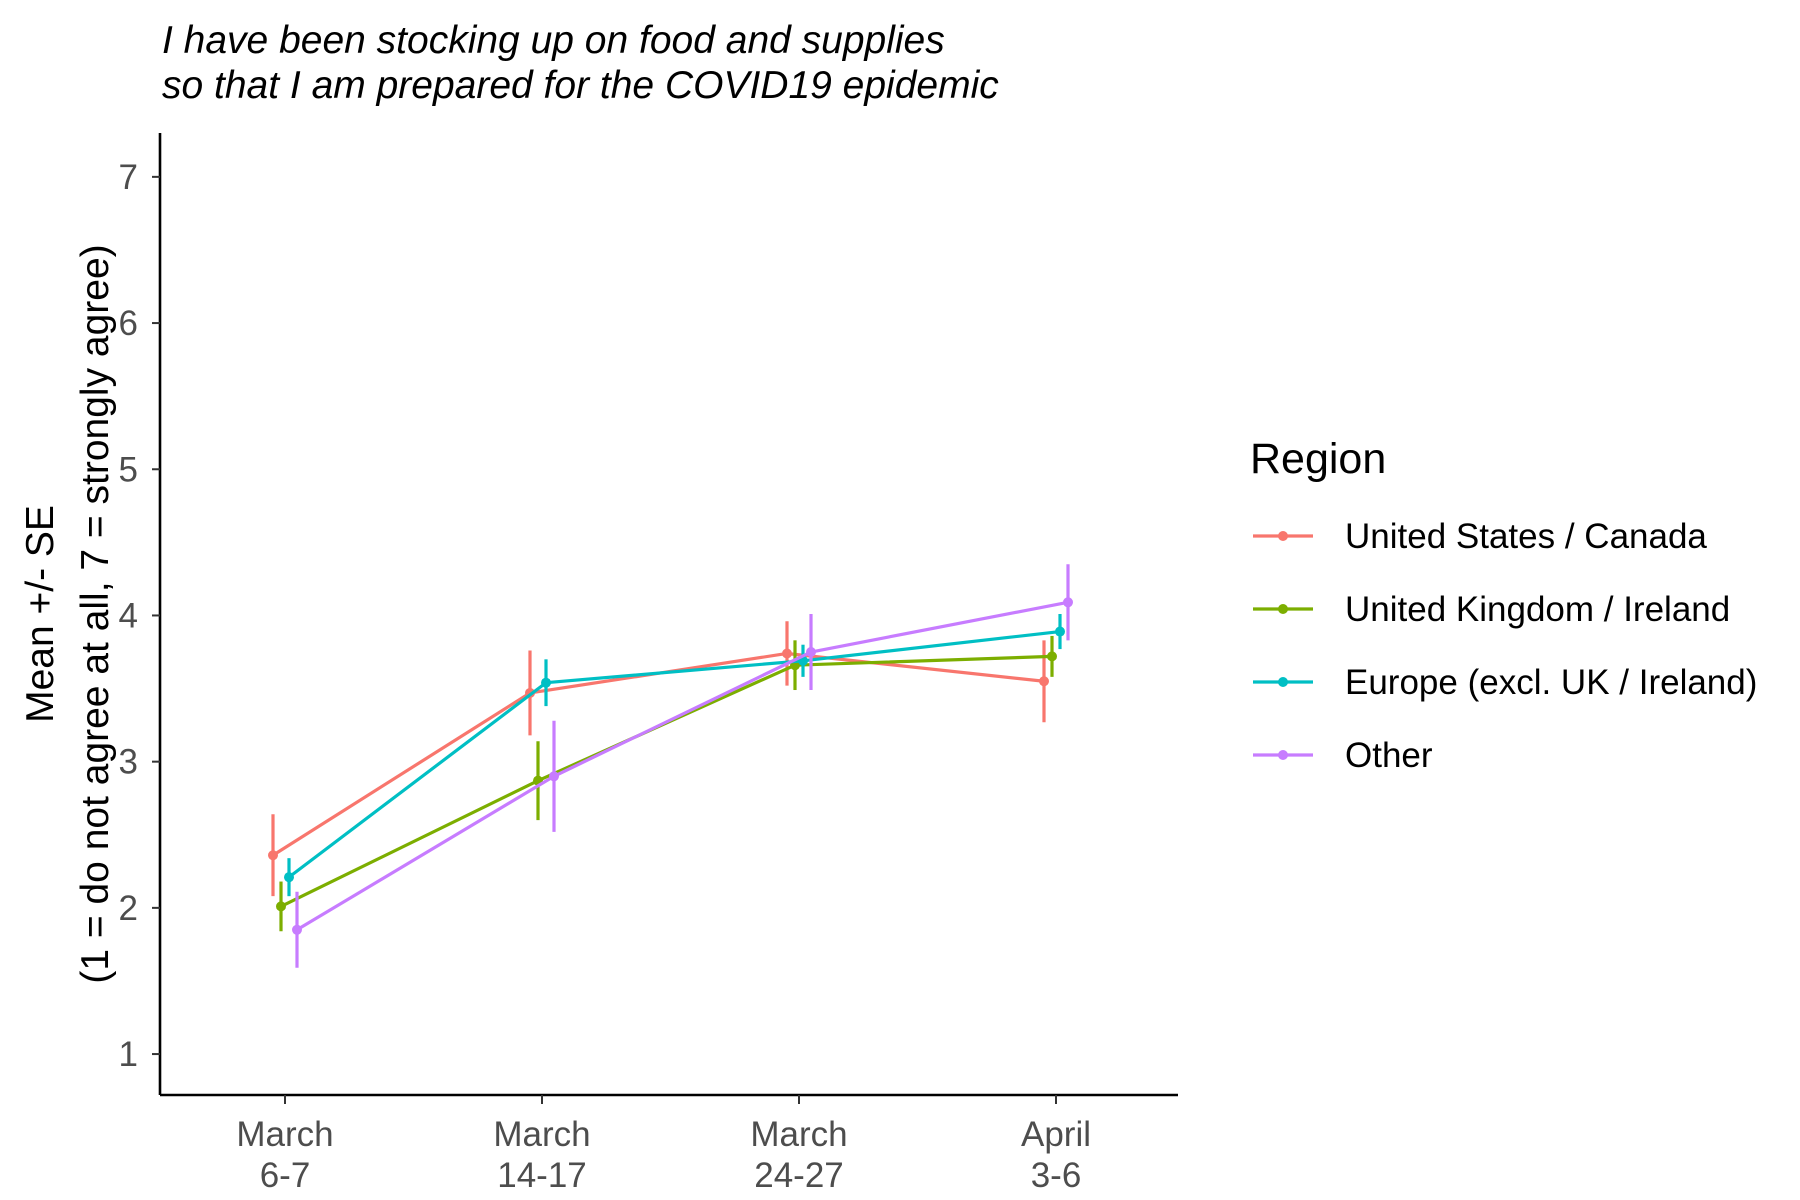  I want to click on legend-label: Other, so click(1389, 755).